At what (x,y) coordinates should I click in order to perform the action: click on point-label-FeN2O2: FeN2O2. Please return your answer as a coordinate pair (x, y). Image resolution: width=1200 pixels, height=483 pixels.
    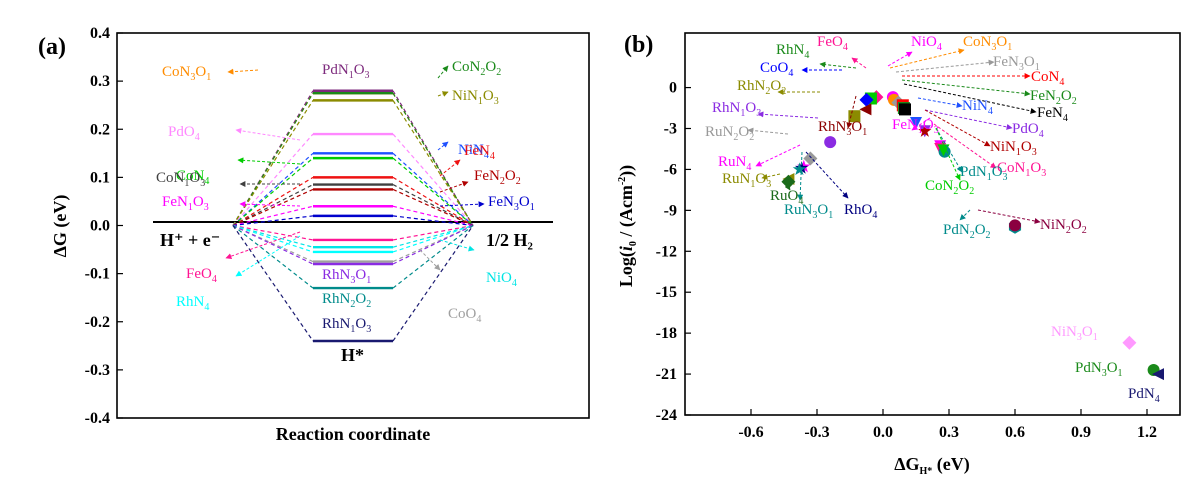
    Looking at the image, I should click on (1053, 97).